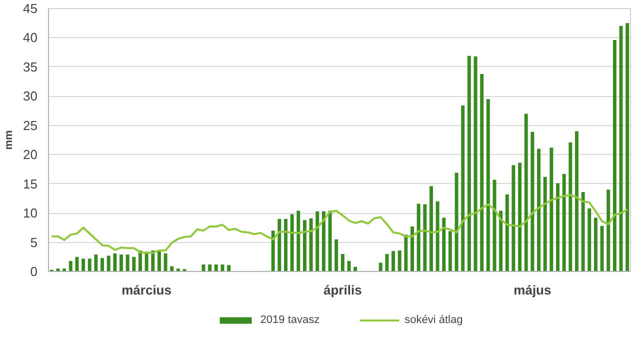 Image resolution: width=640 pixels, height=342 pixels. Describe the element at coordinates (30, 38) in the screenshot. I see `y-tick-label: 40` at that location.